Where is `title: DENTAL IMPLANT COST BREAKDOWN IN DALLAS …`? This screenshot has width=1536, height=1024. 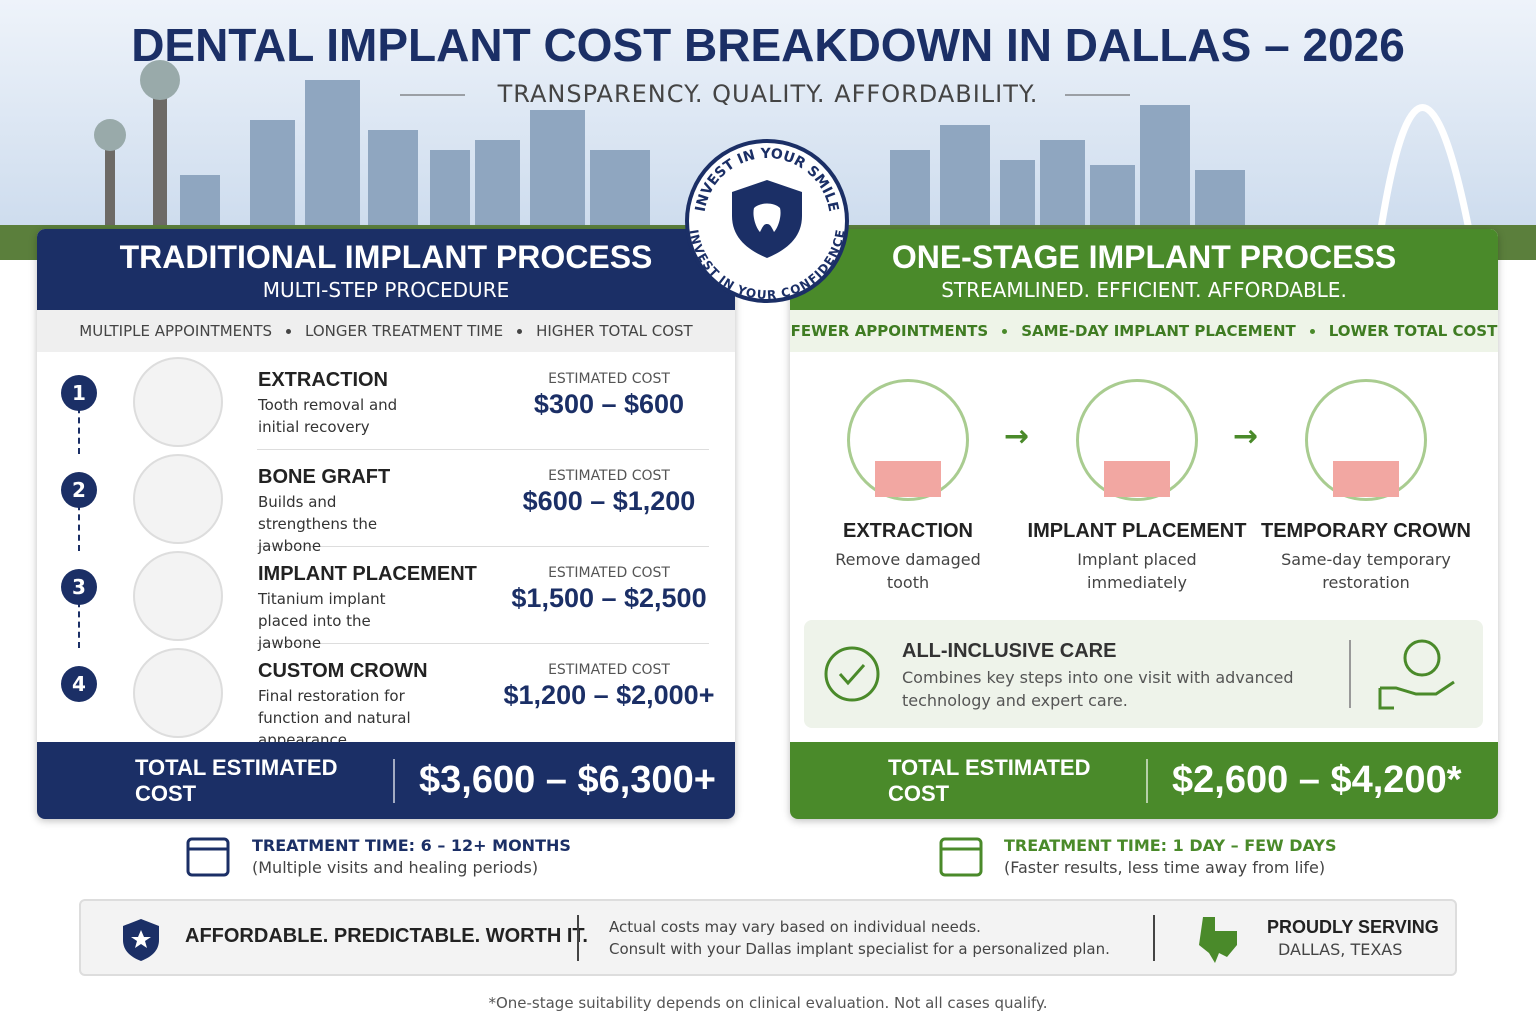 title: DENTAL IMPLANT COST BREAKDOWN IN DALLAS … is located at coordinates (768, 45).